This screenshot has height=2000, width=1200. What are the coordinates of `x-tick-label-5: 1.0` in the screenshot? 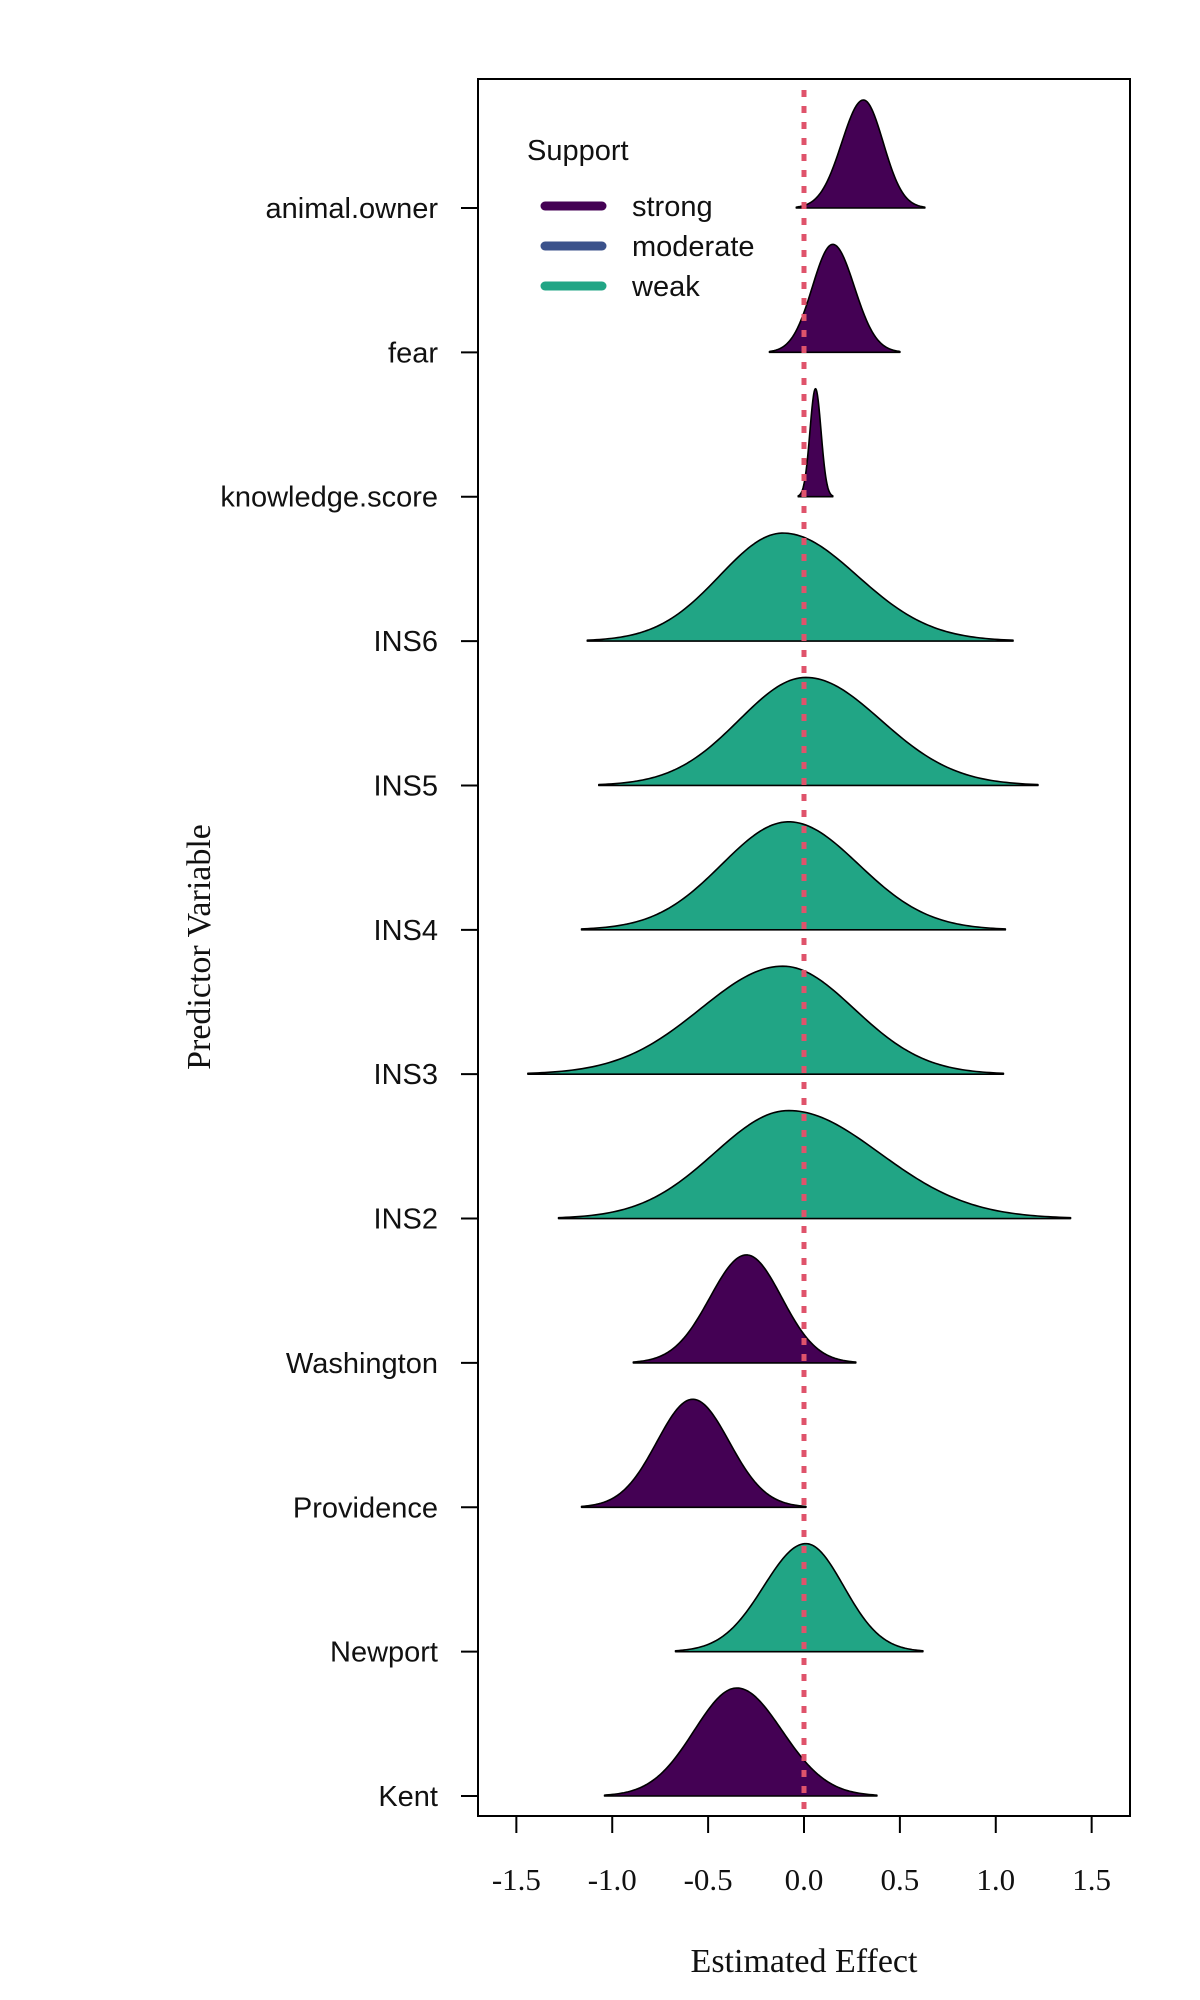 It's located at (995, 1879).